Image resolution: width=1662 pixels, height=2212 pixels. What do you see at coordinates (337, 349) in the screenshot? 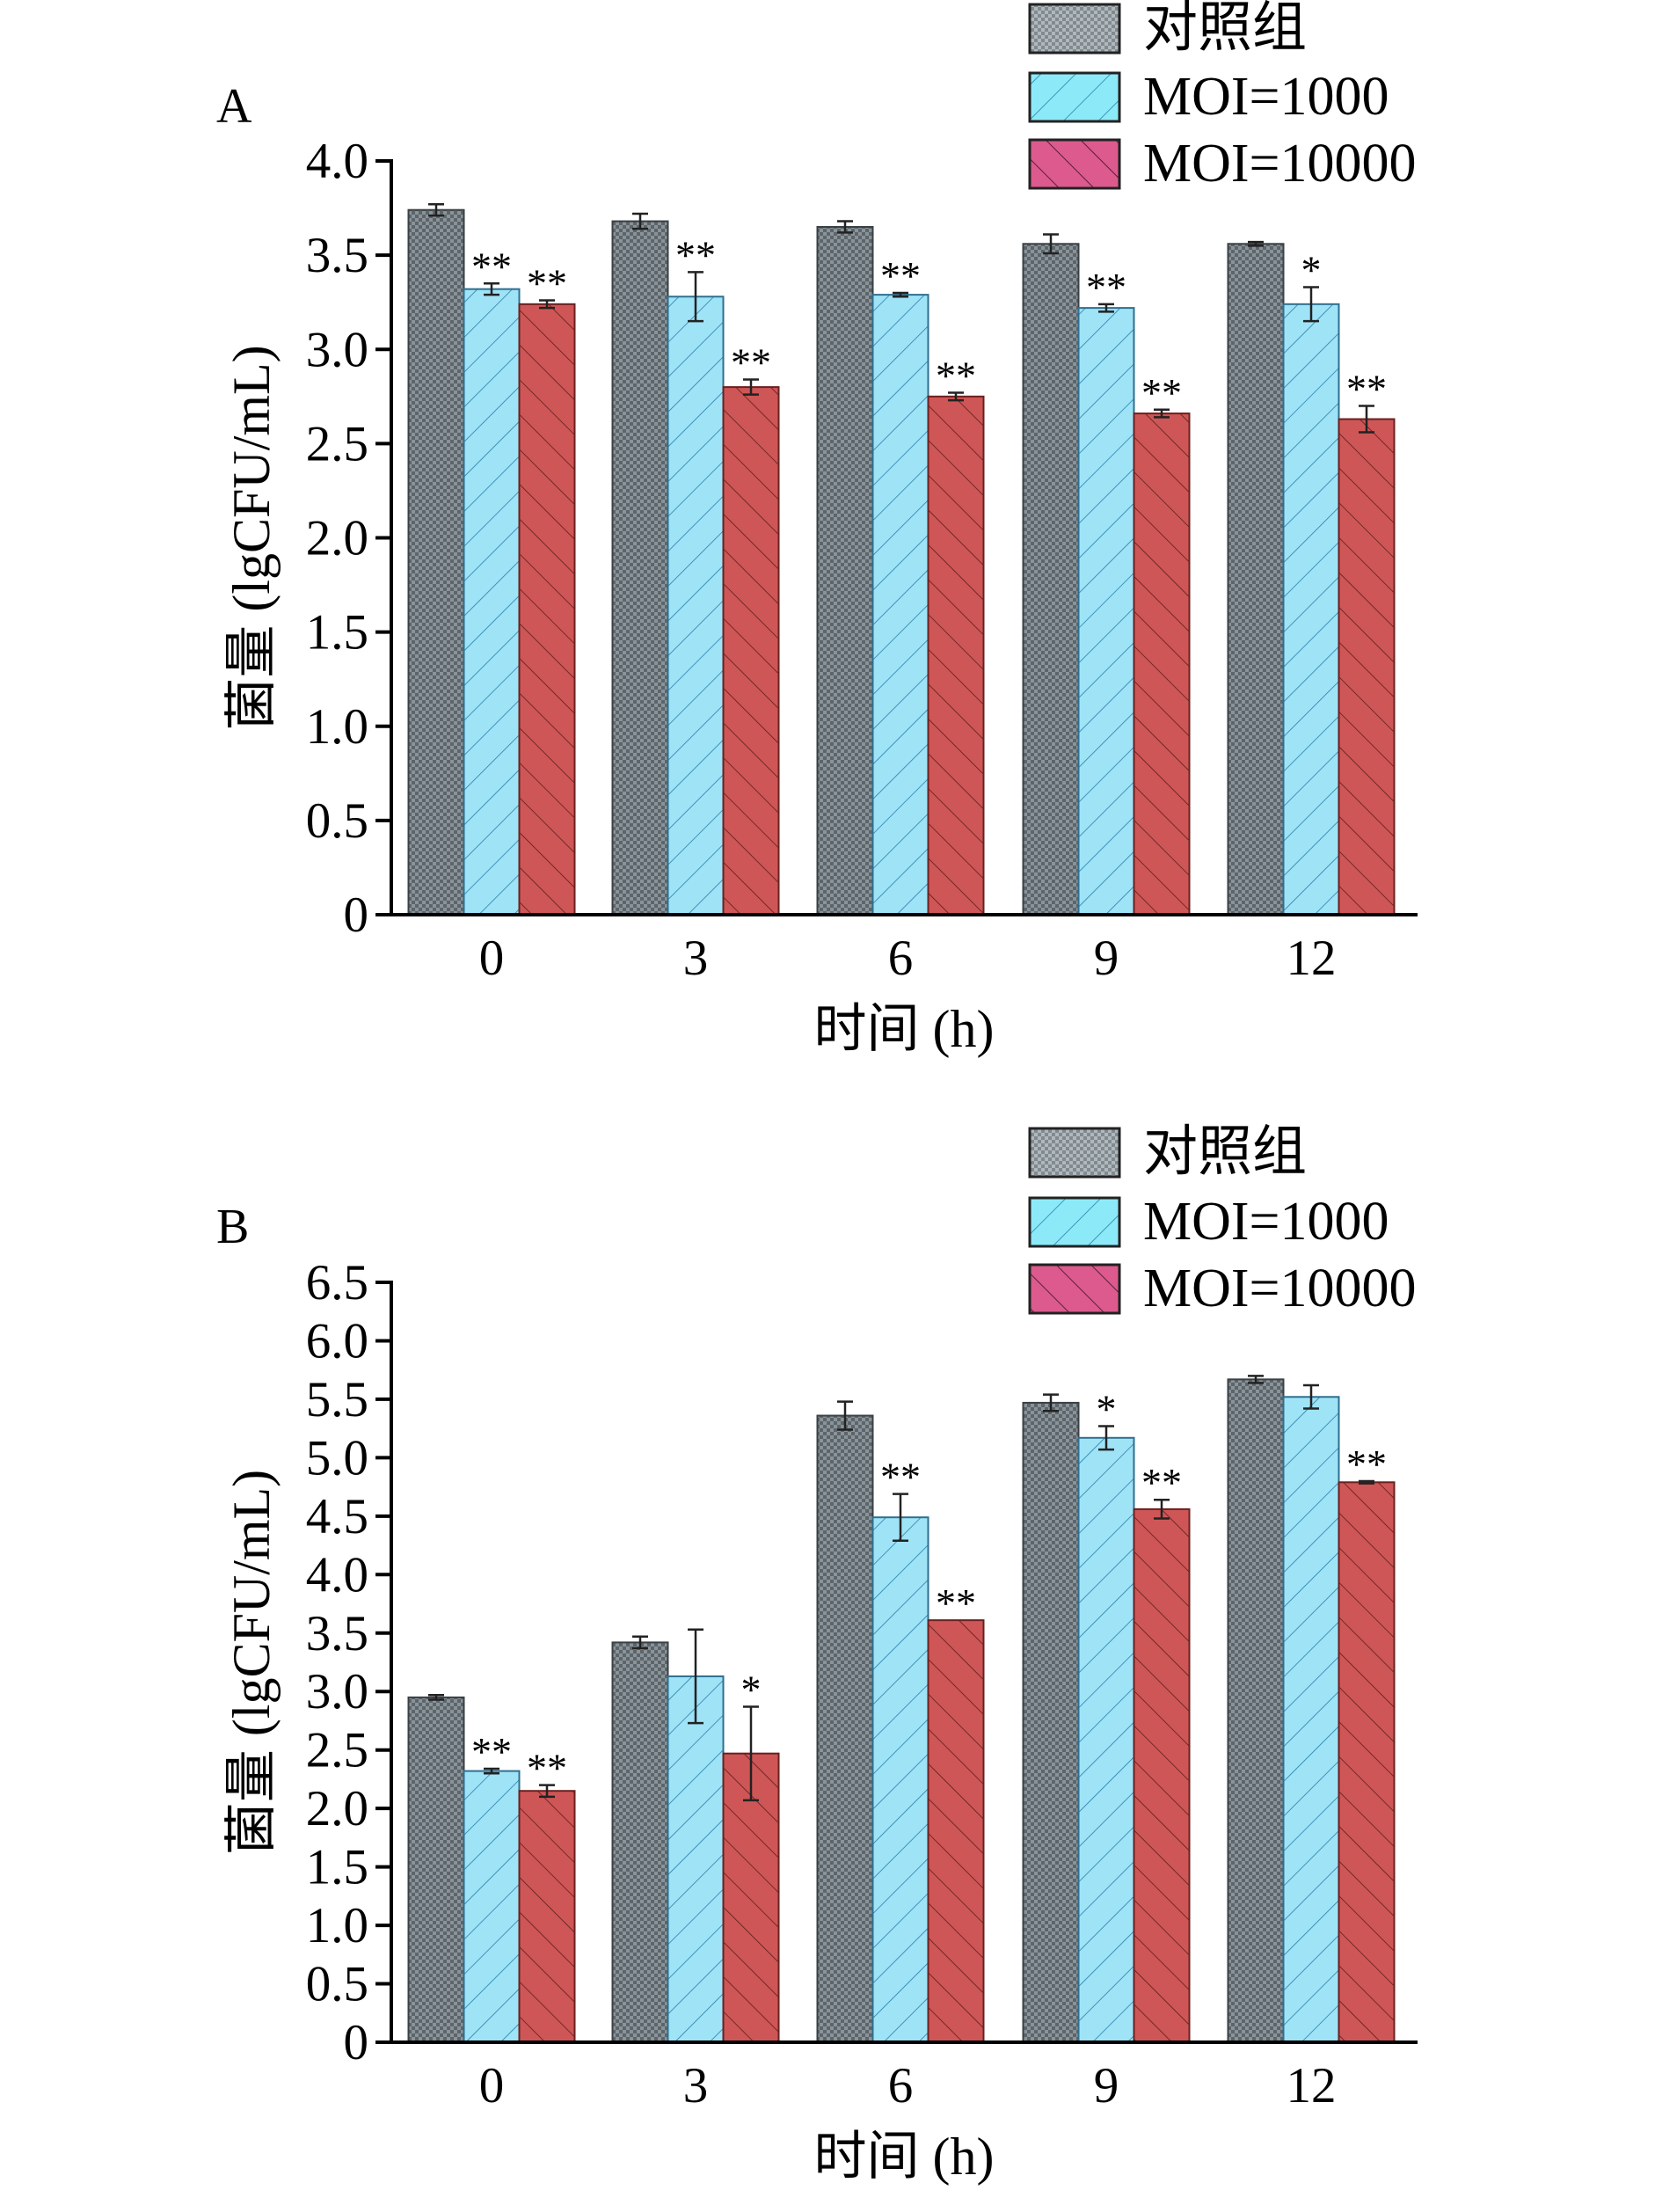
I see `y-tick-label: 3.0` at bounding box center [337, 349].